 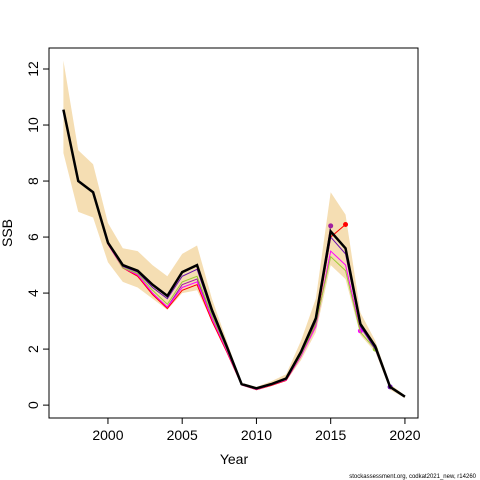 I want to click on x-axis-label: Year, so click(x=234, y=459).